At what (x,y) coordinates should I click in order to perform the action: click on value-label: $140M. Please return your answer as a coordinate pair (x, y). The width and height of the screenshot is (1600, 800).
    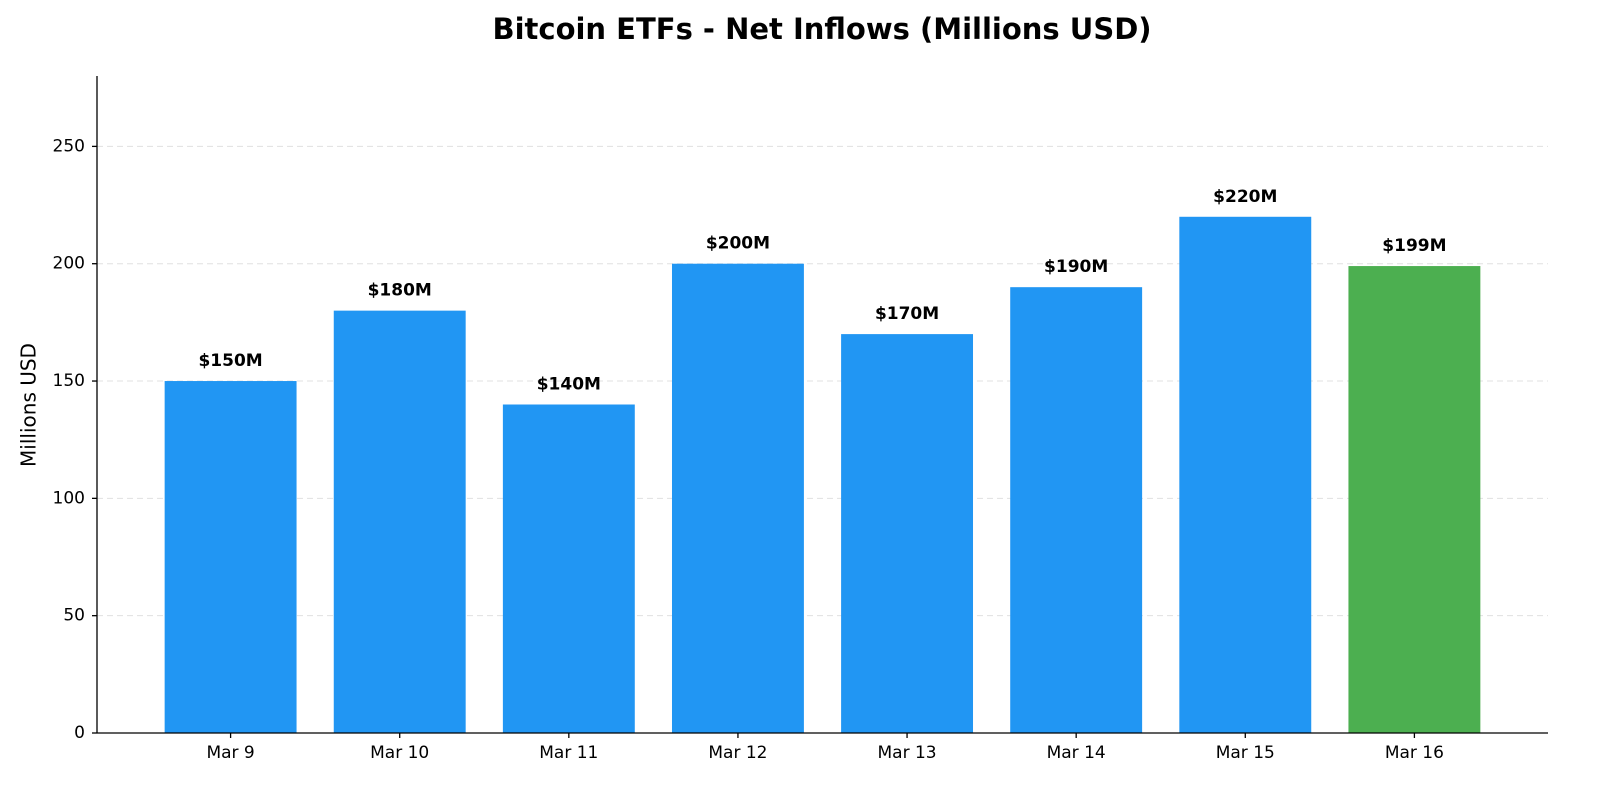
    Looking at the image, I should click on (569, 385).